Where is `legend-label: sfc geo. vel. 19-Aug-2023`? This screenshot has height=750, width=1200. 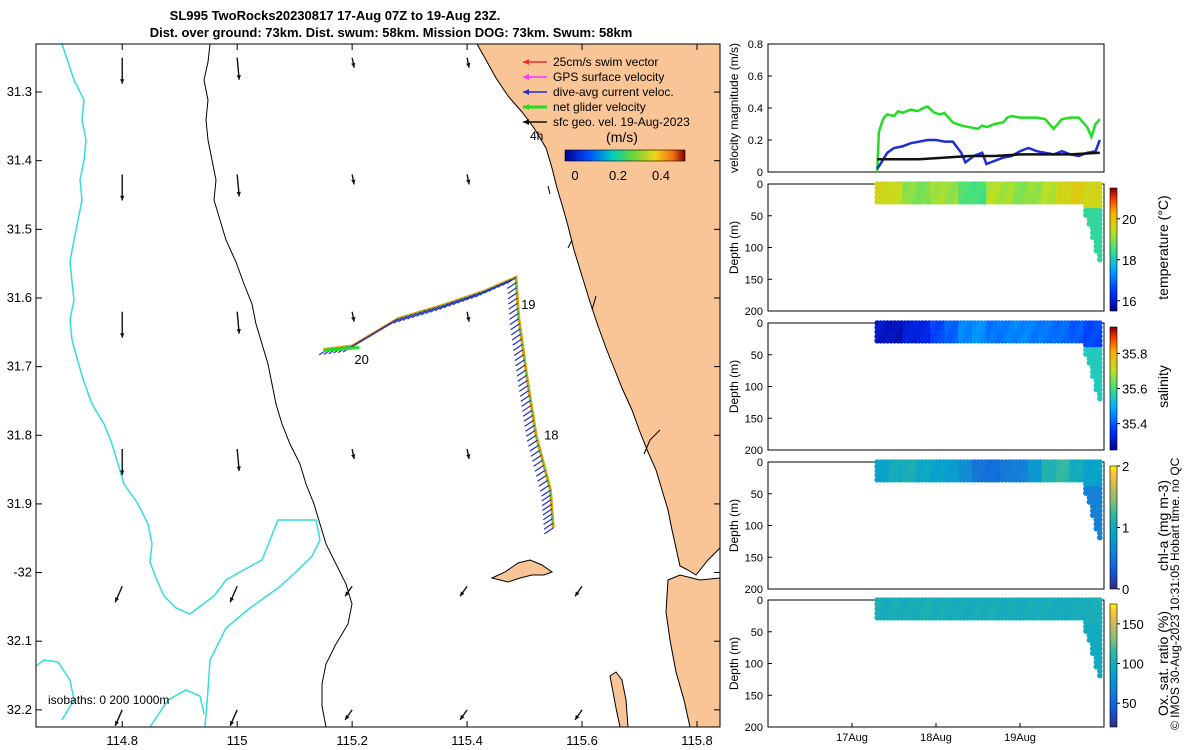 legend-label: sfc geo. vel. 19-Aug-2023 is located at coordinates (621, 122).